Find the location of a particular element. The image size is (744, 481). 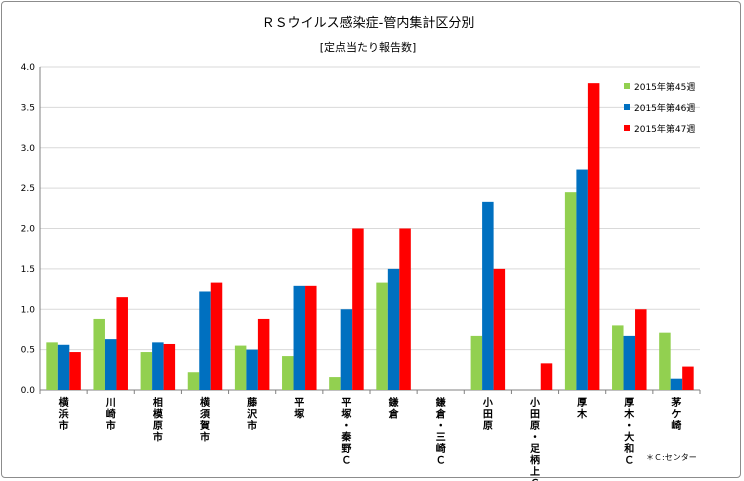

x-tick-label: 平塚・秦野Ｃ is located at coordinates (346, 432).